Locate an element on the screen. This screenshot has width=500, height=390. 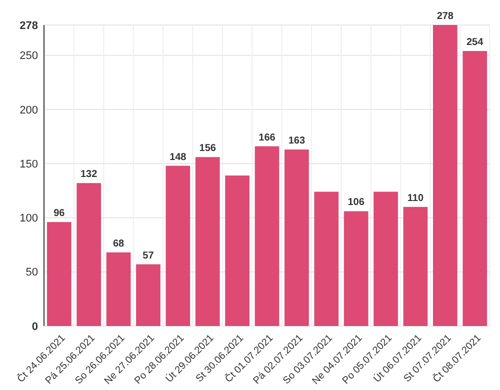
data-label: 110 is located at coordinates (415, 198).